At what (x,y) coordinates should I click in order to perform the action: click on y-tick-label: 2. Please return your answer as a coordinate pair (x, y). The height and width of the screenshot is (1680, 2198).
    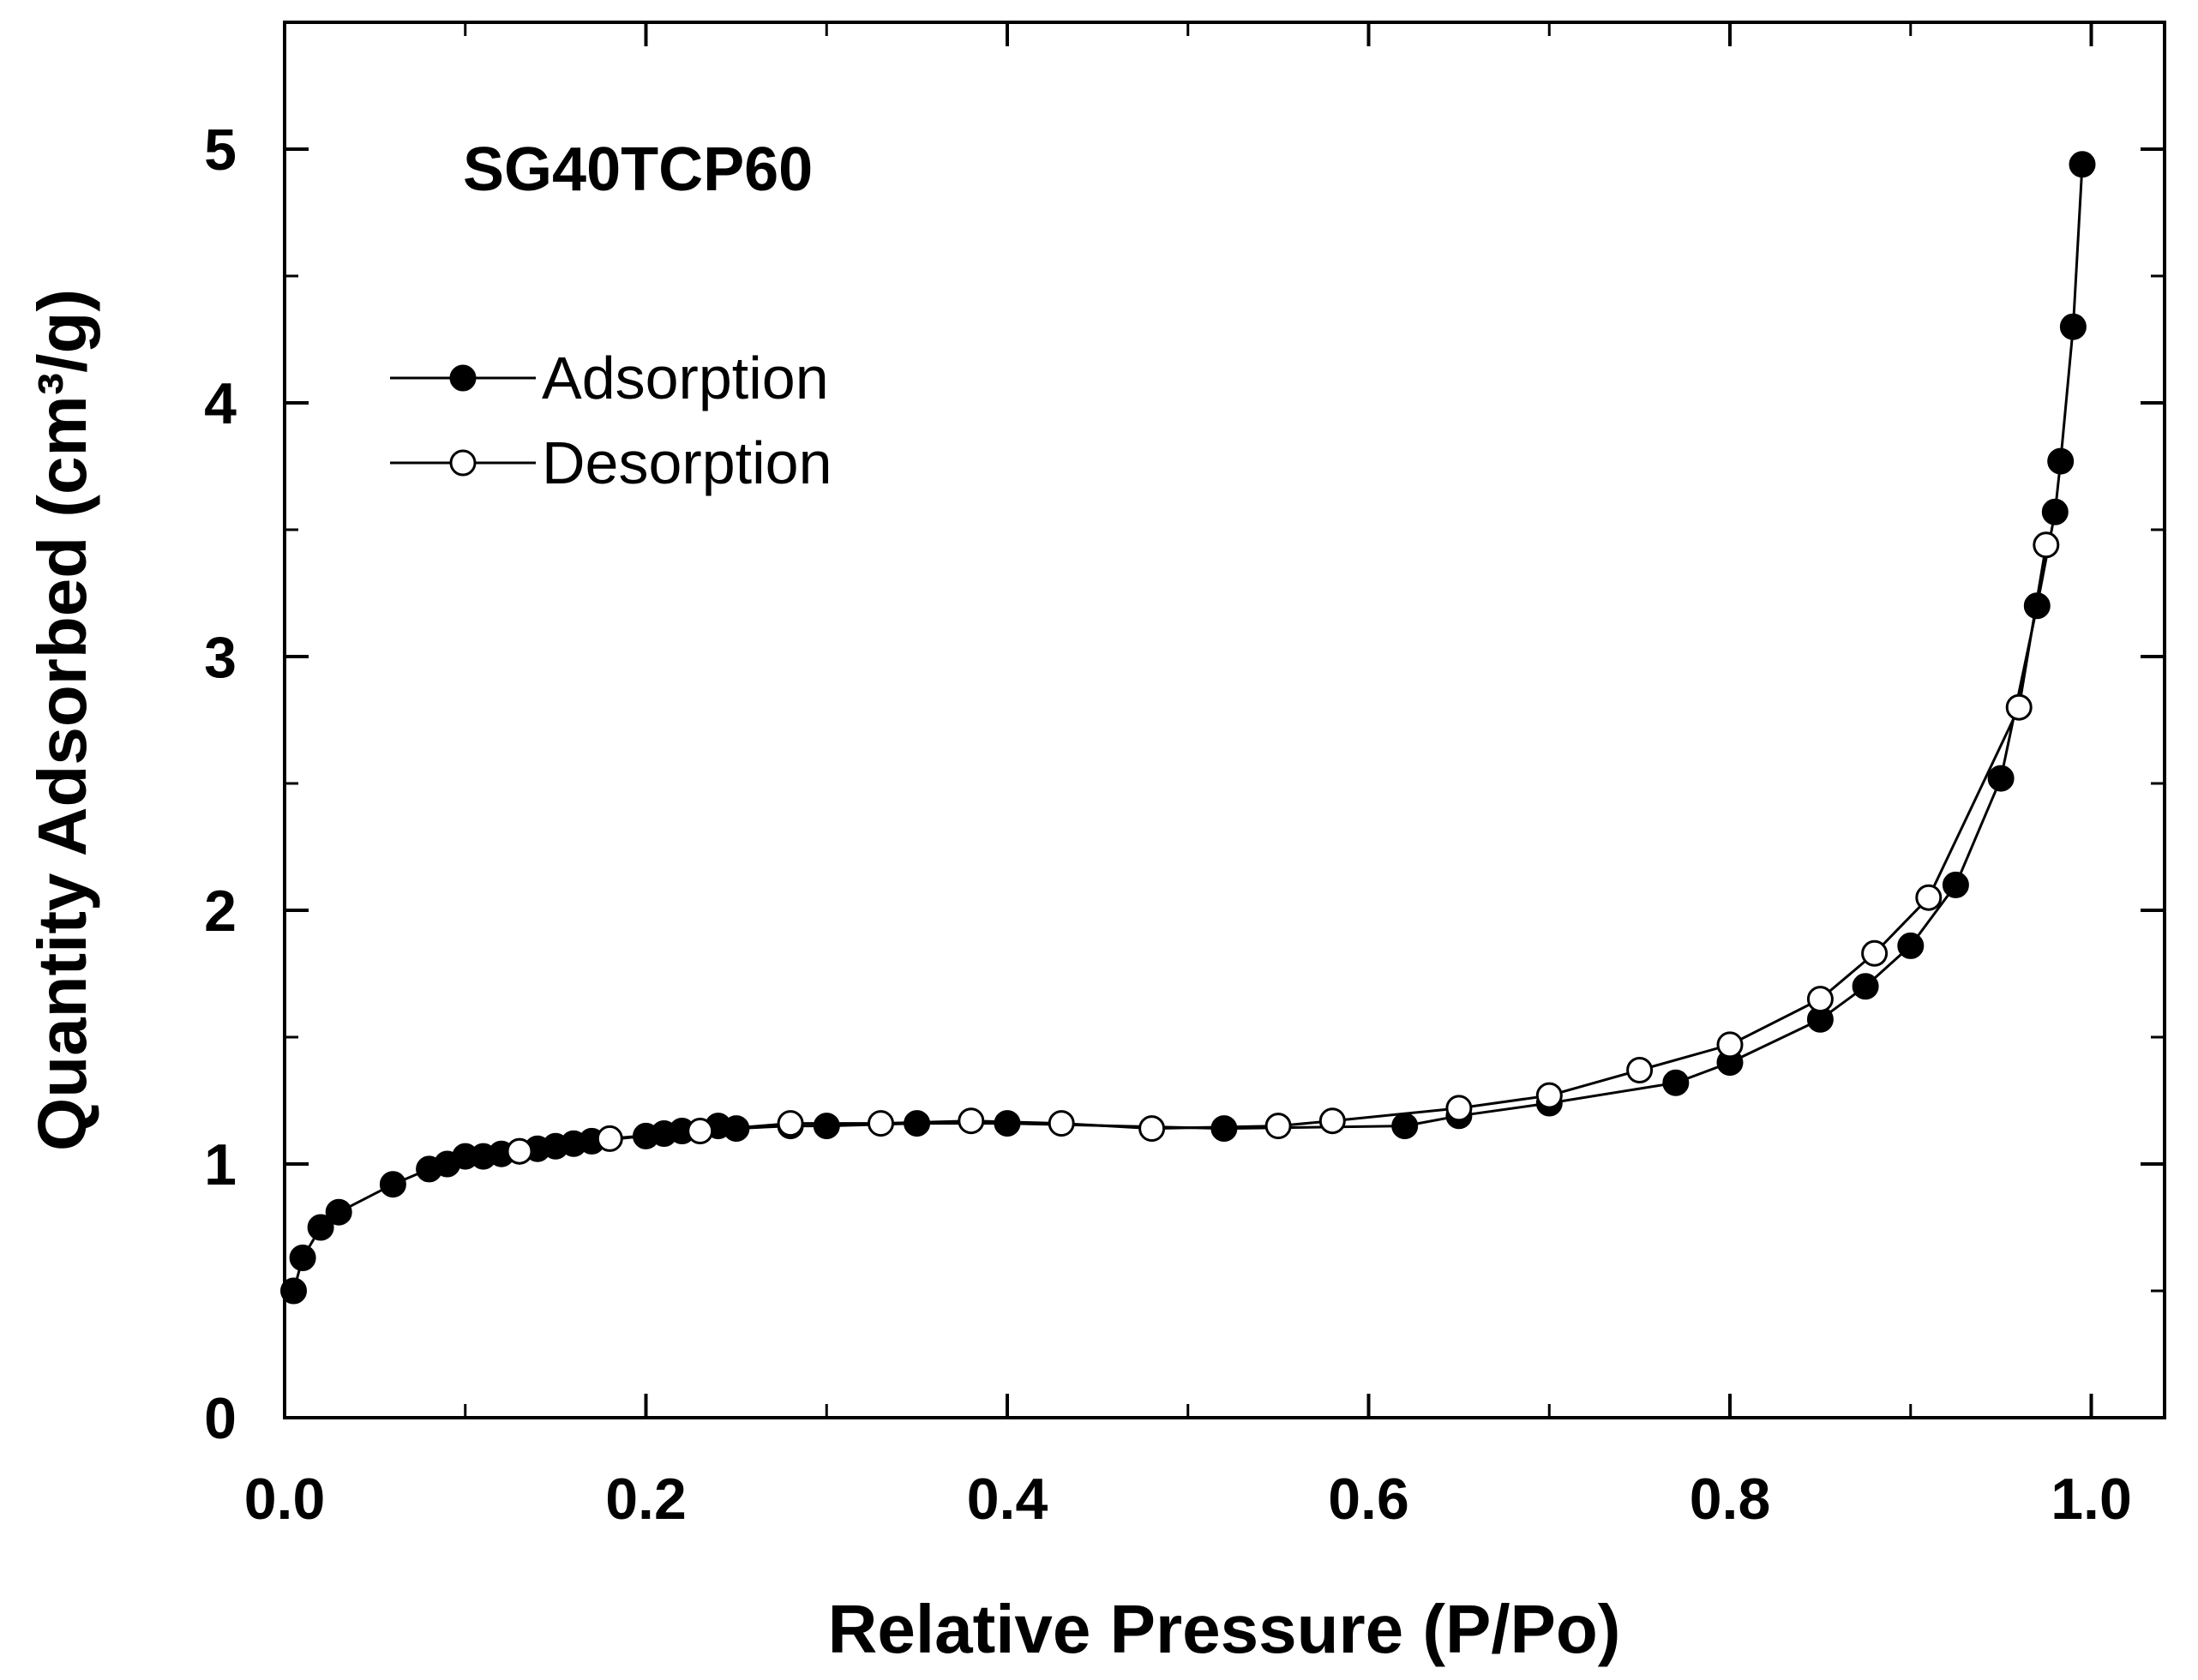
    Looking at the image, I should click on (220, 911).